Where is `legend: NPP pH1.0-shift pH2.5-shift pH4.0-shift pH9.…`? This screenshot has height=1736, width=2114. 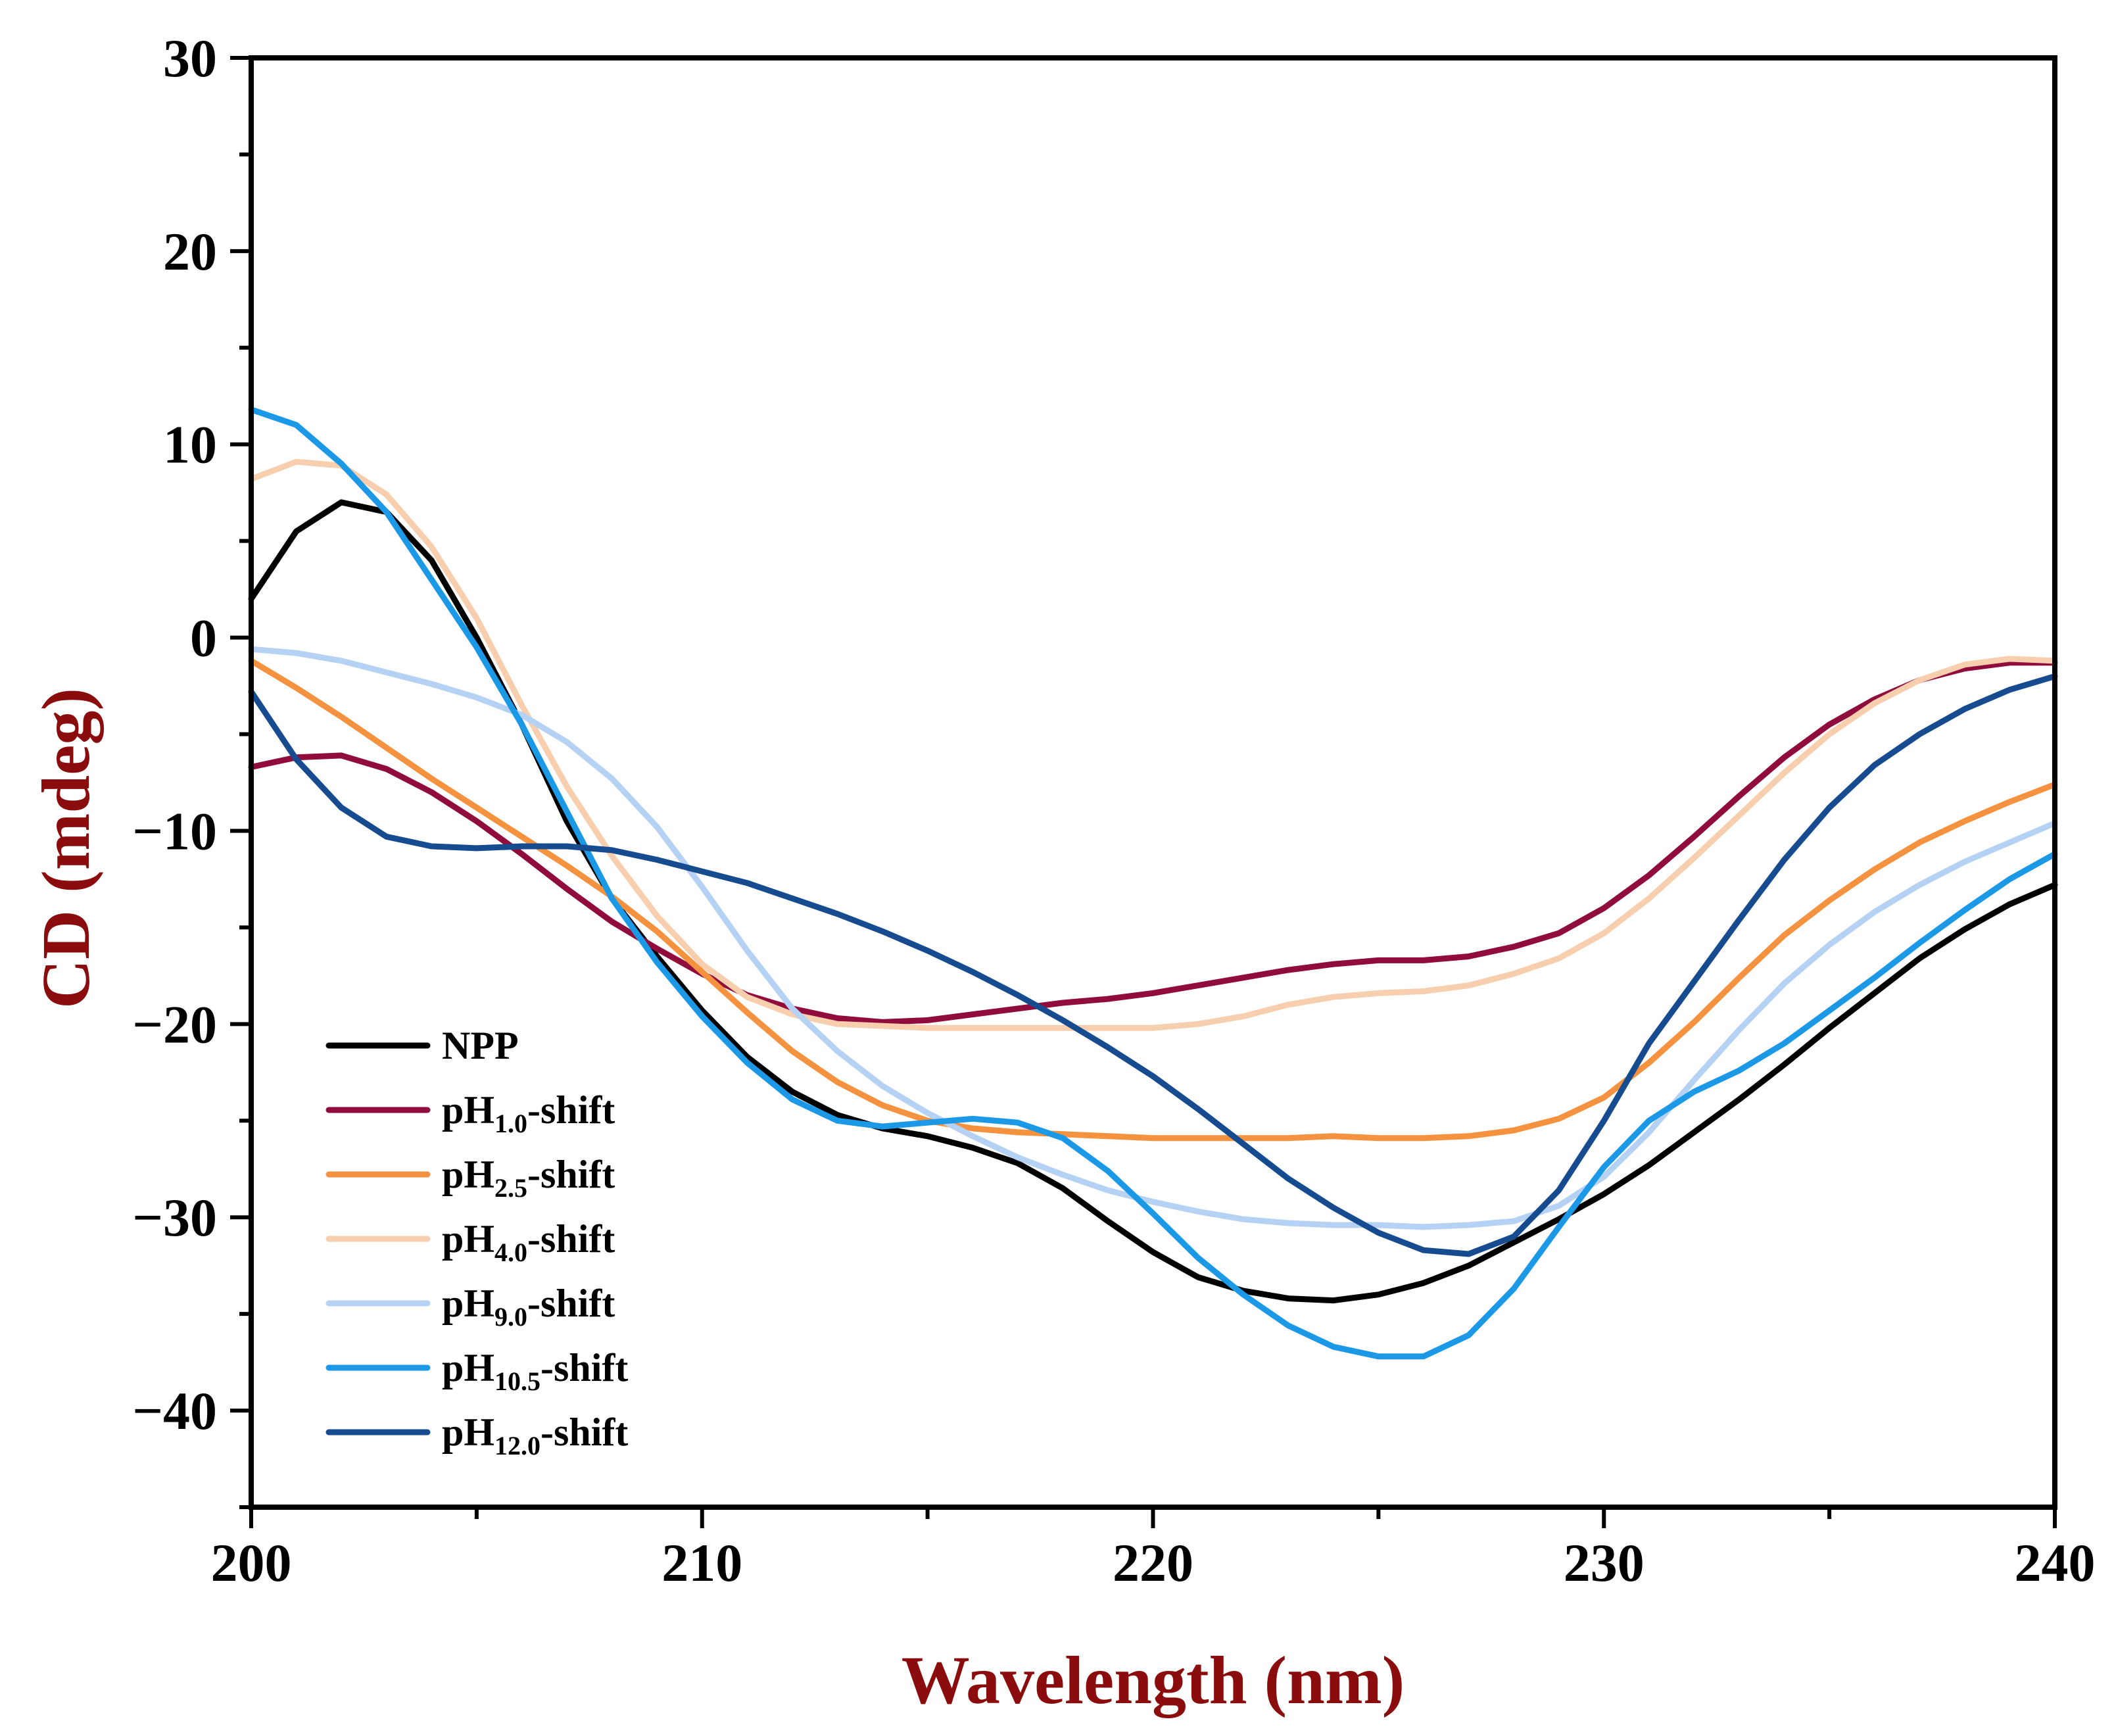 legend: NPP pH1.0-shift pH2.5-shift pH4.0-shift pH9.… is located at coordinates (476, 1242).